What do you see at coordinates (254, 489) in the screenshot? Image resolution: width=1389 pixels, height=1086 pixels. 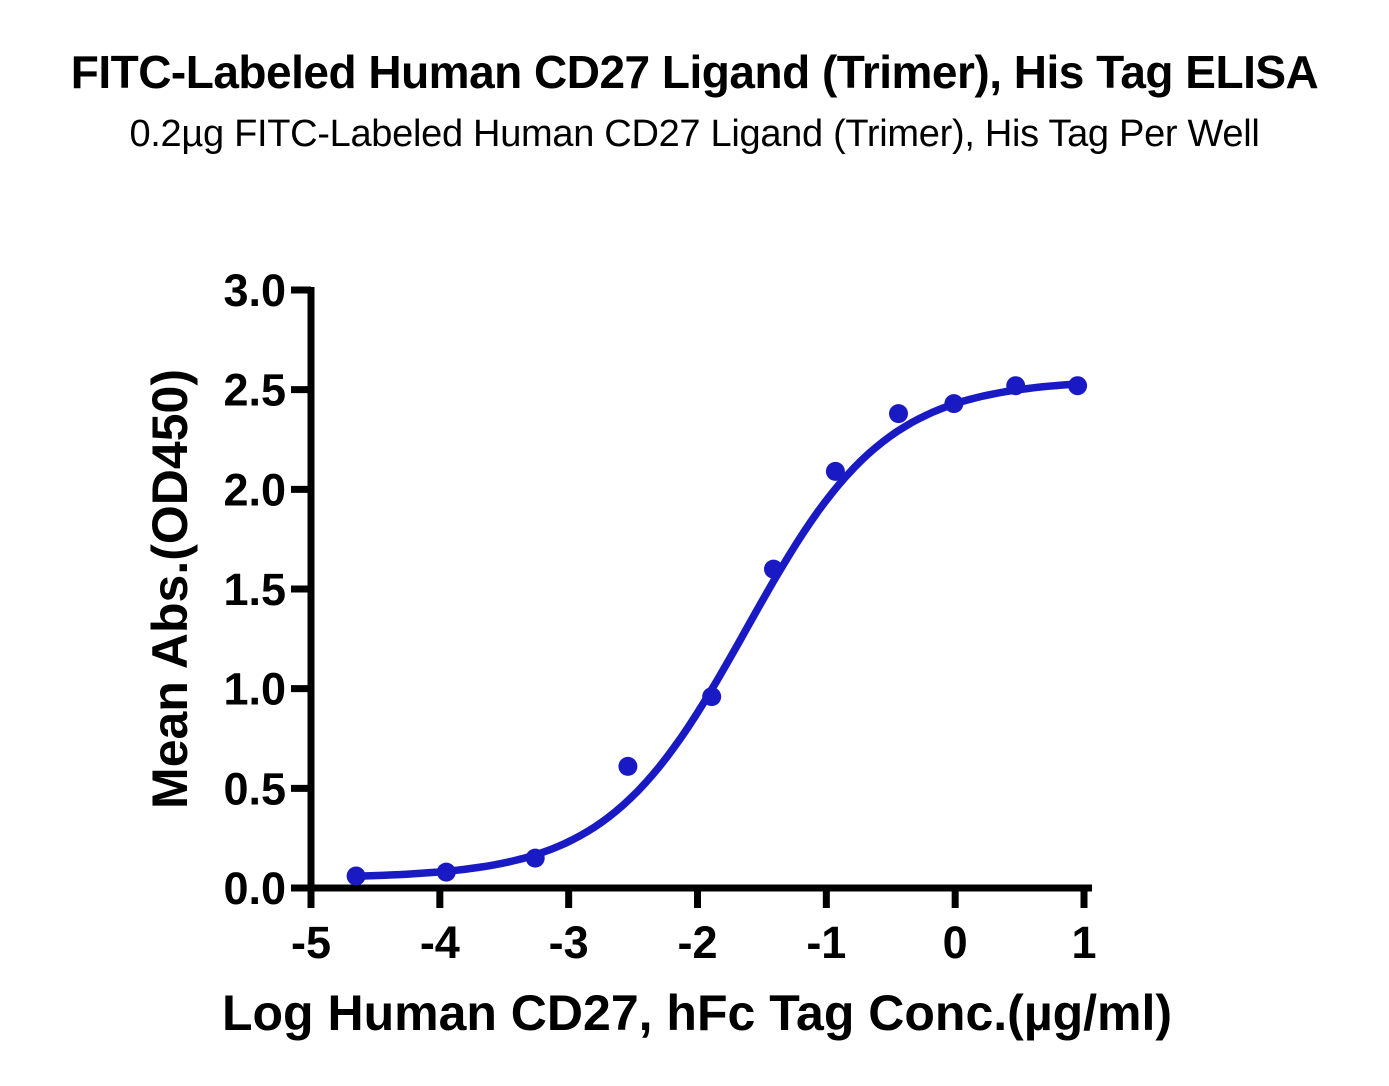 I see `y-tick-label: 2.0` at bounding box center [254, 489].